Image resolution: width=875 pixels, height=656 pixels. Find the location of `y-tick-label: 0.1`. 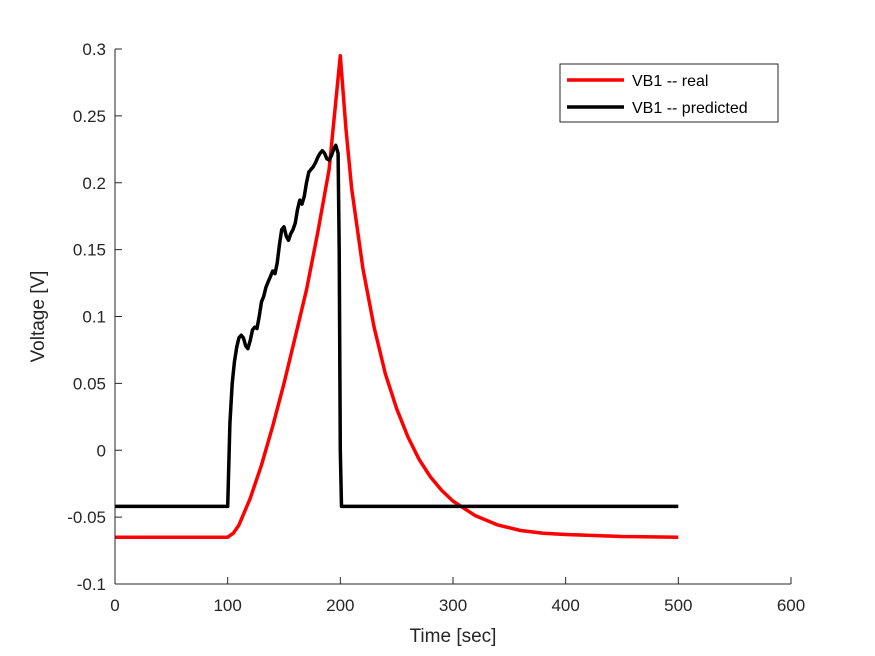

y-tick-label: 0.1 is located at coordinates (94, 317).